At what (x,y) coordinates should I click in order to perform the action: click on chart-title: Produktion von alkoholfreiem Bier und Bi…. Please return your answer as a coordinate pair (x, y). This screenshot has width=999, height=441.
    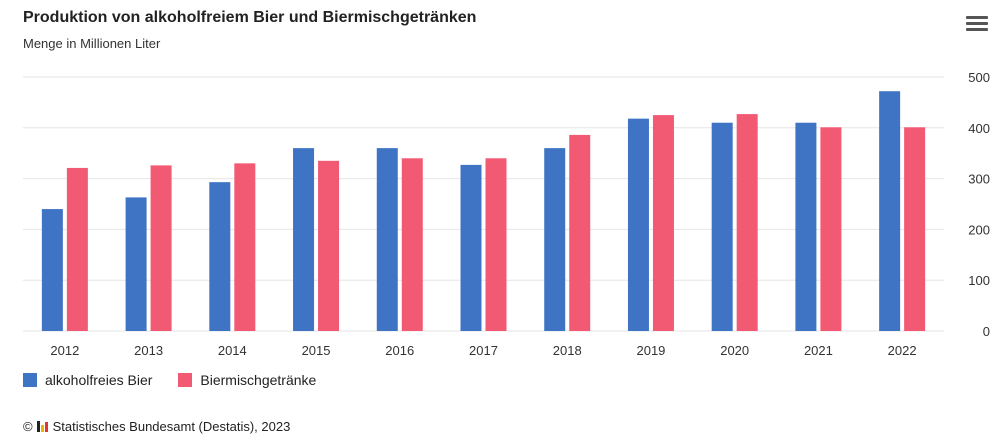
    Looking at the image, I should click on (250, 17).